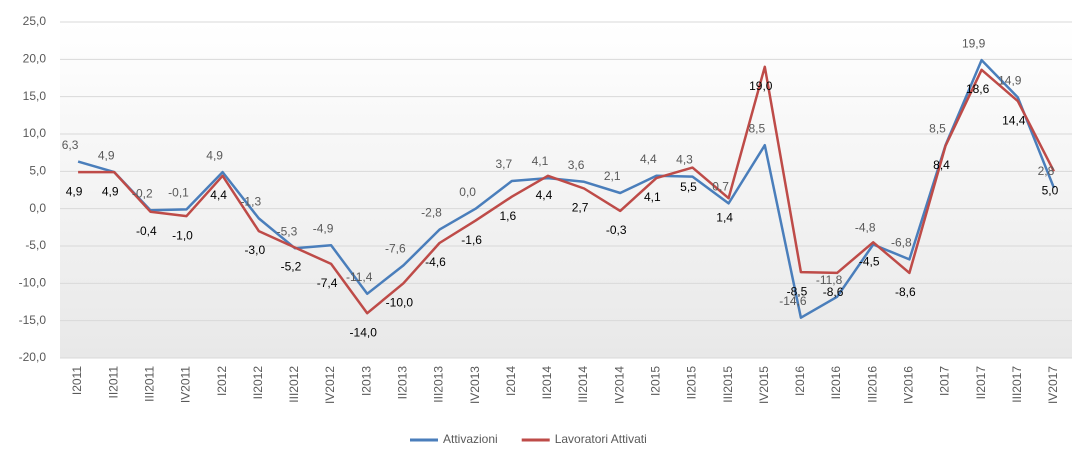  Describe the element at coordinates (728, 384) in the screenshot. I see `x-tick-label: III2015` at that location.